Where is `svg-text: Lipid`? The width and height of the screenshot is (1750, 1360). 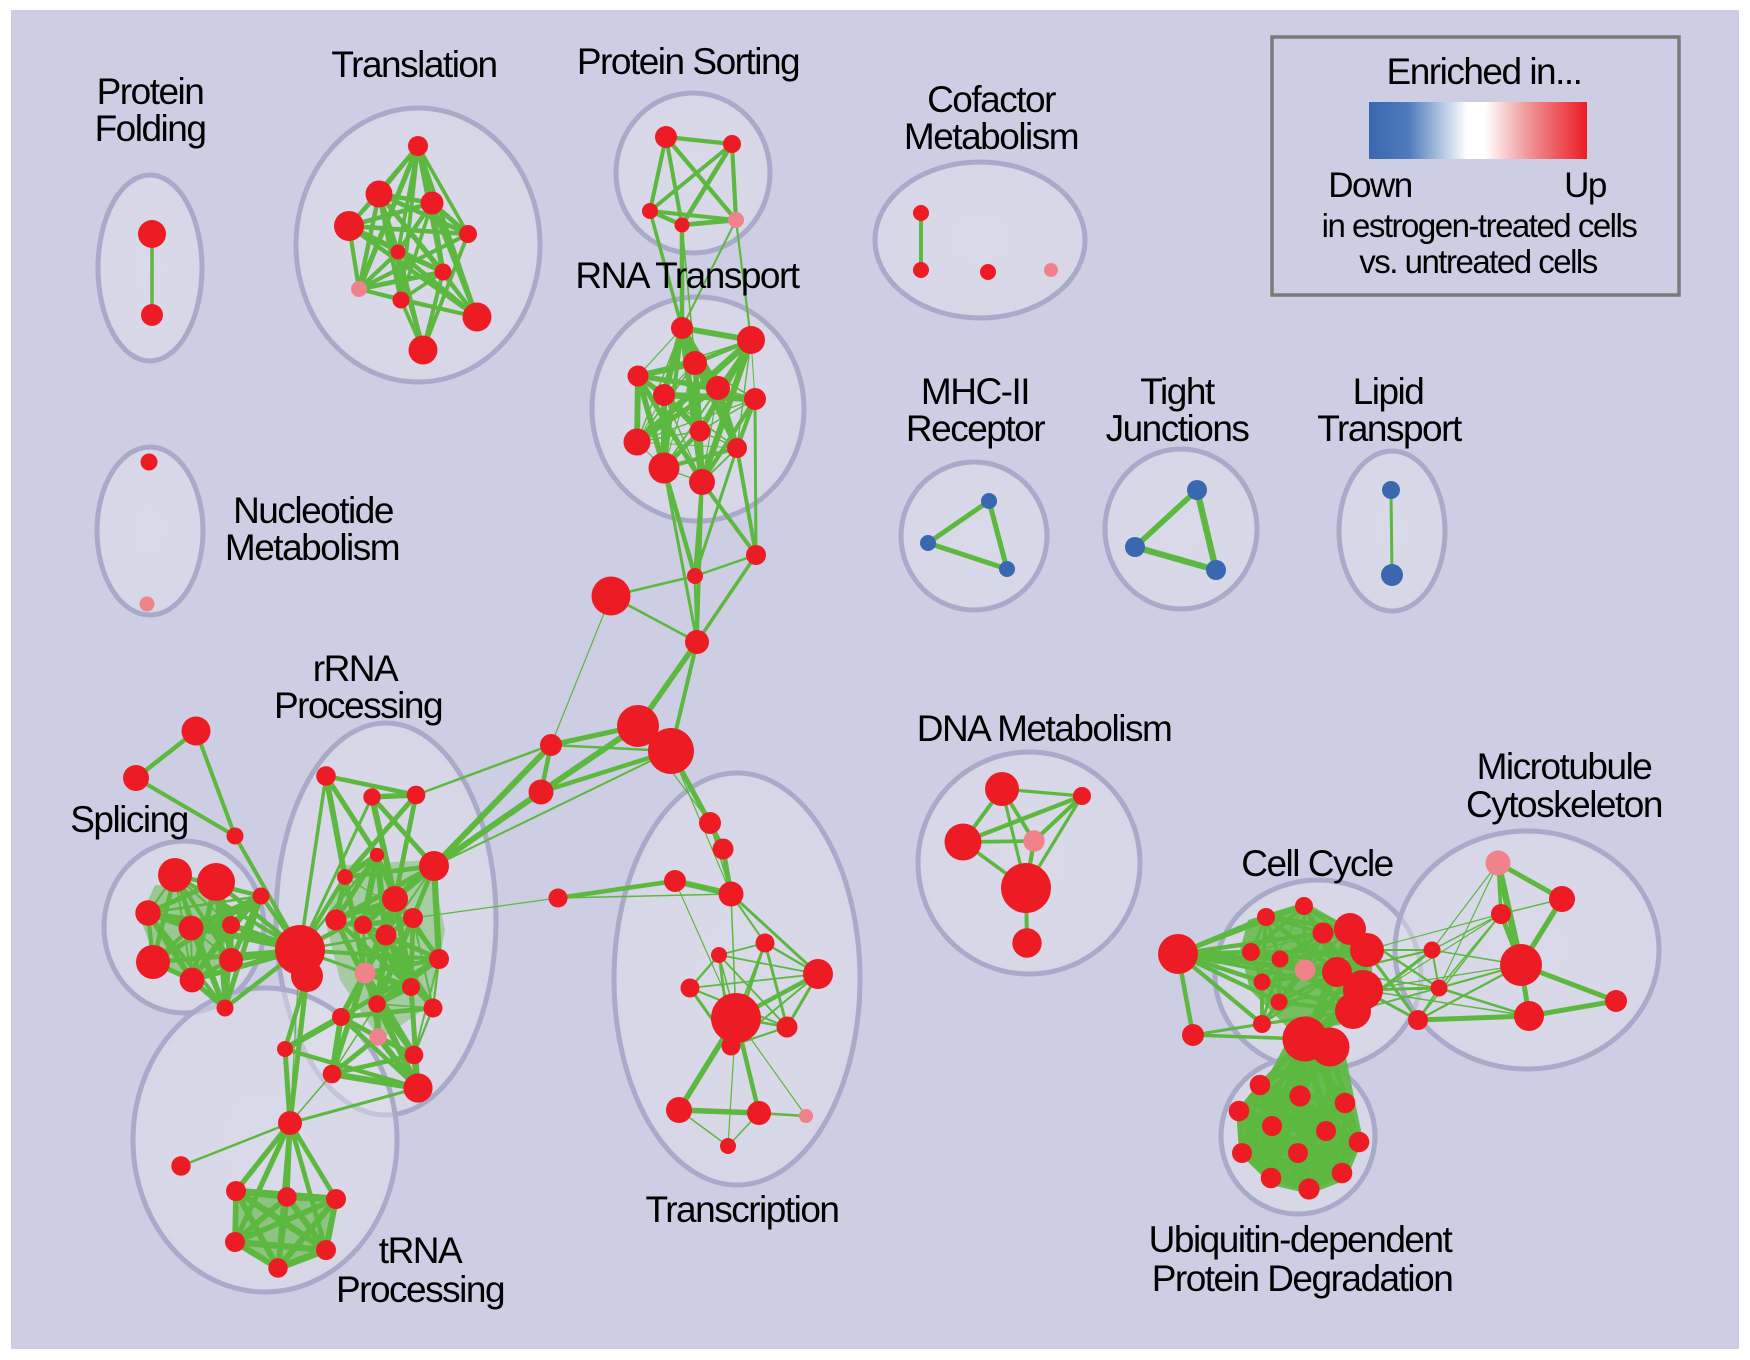
svg-text: Lipid is located at coordinates (1388, 391).